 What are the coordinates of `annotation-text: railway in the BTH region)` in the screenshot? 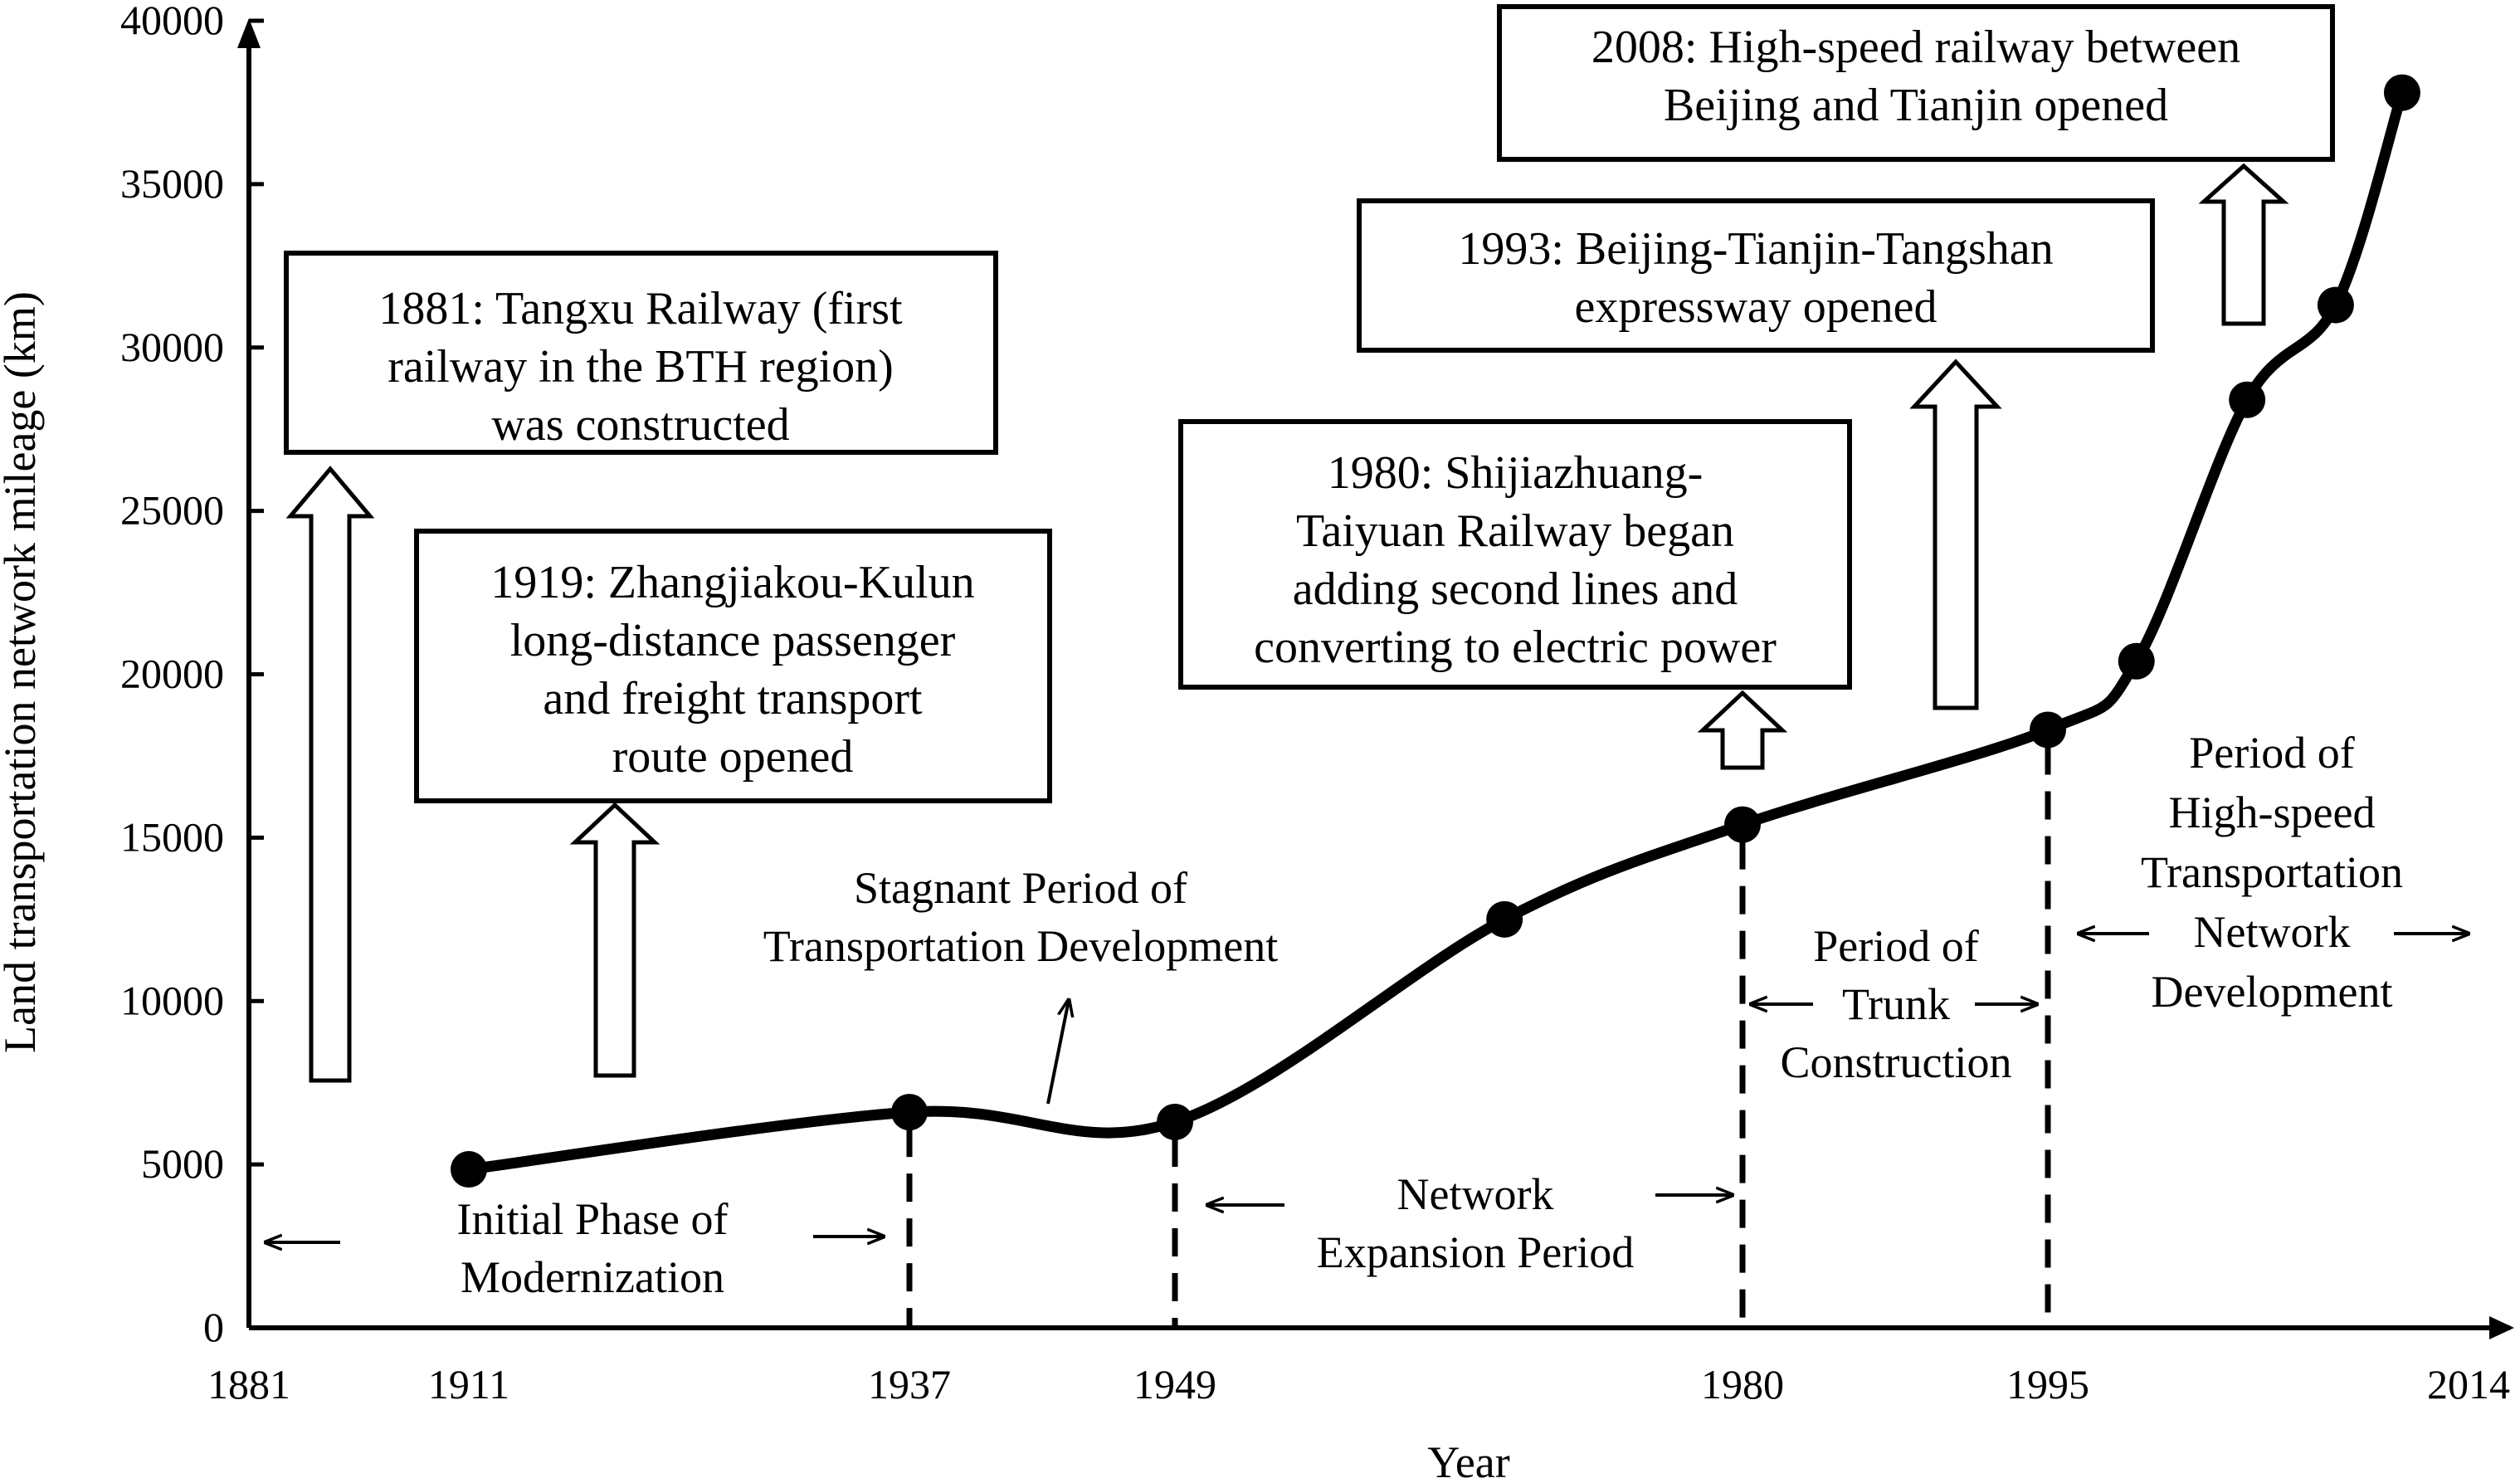 It's located at (641, 367).